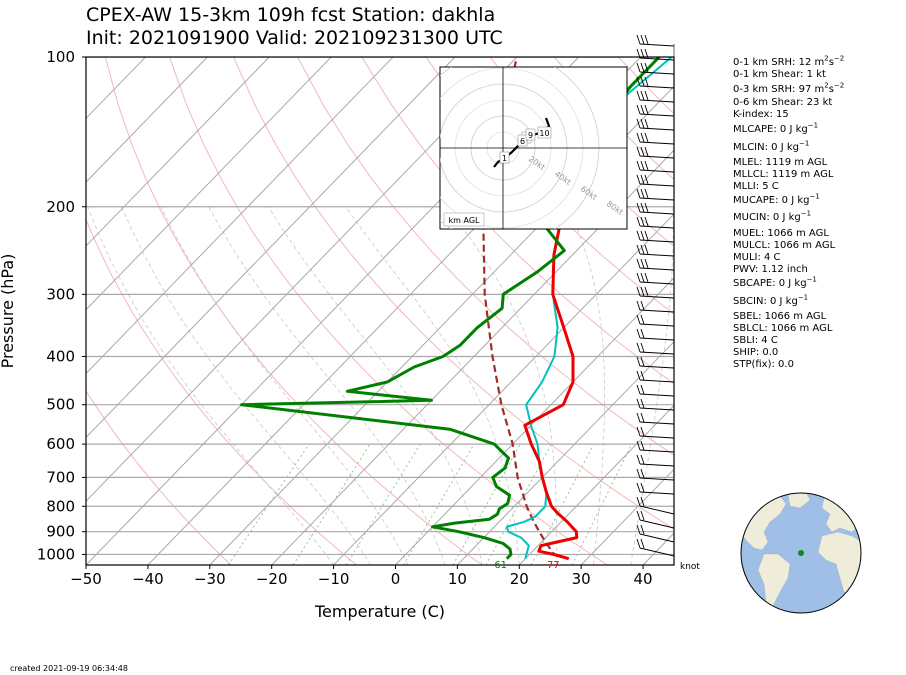 This screenshot has height=675, width=906. What do you see at coordinates (60, 294) in the screenshot?
I see `y-tick-label: 300` at bounding box center [60, 294].